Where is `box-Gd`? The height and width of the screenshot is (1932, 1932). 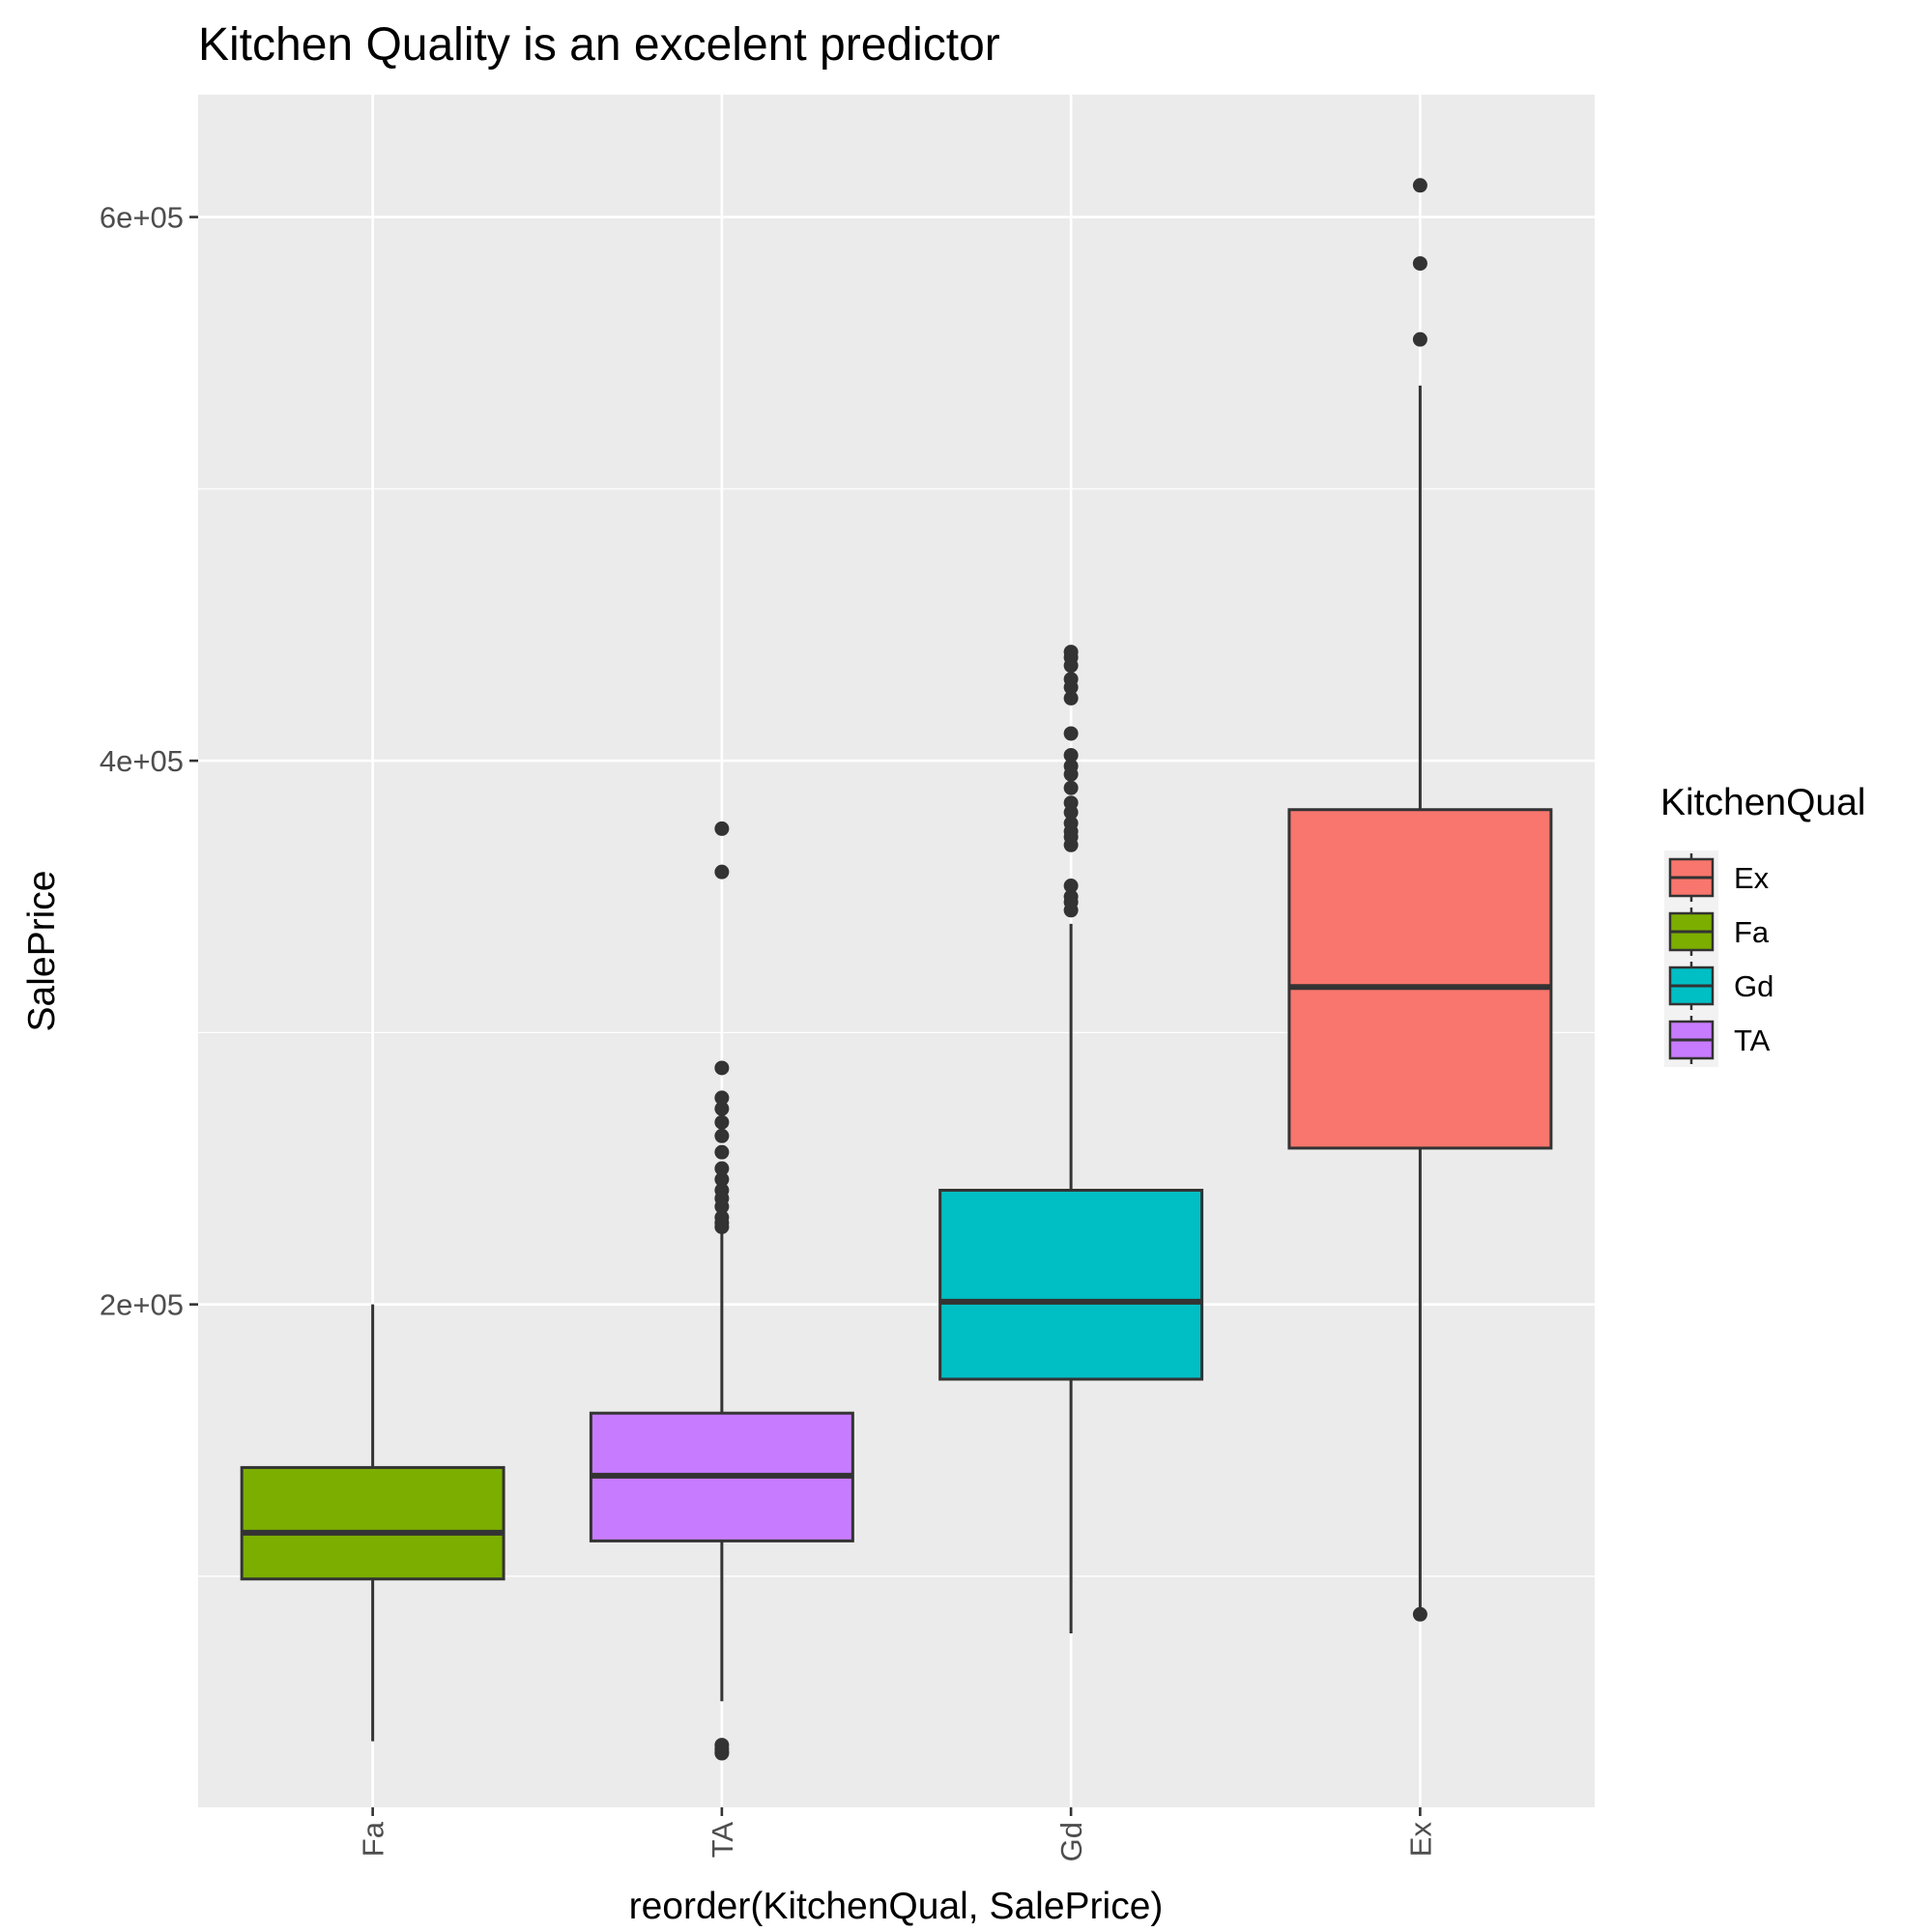
box-Gd is located at coordinates (1071, 1139).